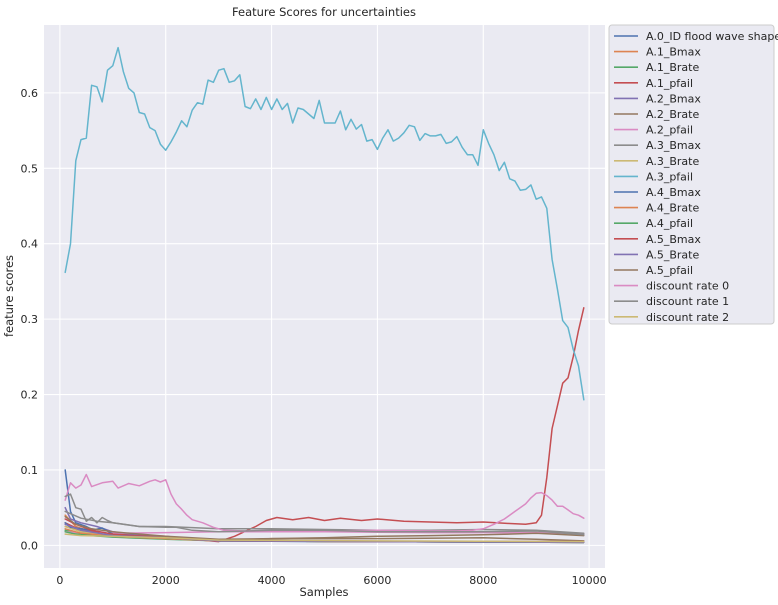  Describe the element at coordinates (166, 580) in the screenshot. I see `x-tick-label: 2000` at that location.